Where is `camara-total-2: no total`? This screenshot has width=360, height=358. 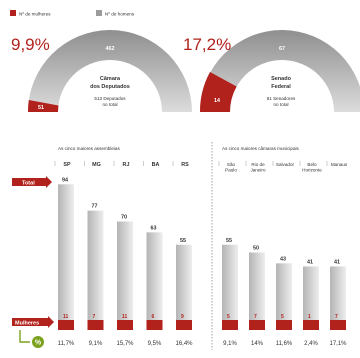
camara-total-2: no total is located at coordinates (109, 104).